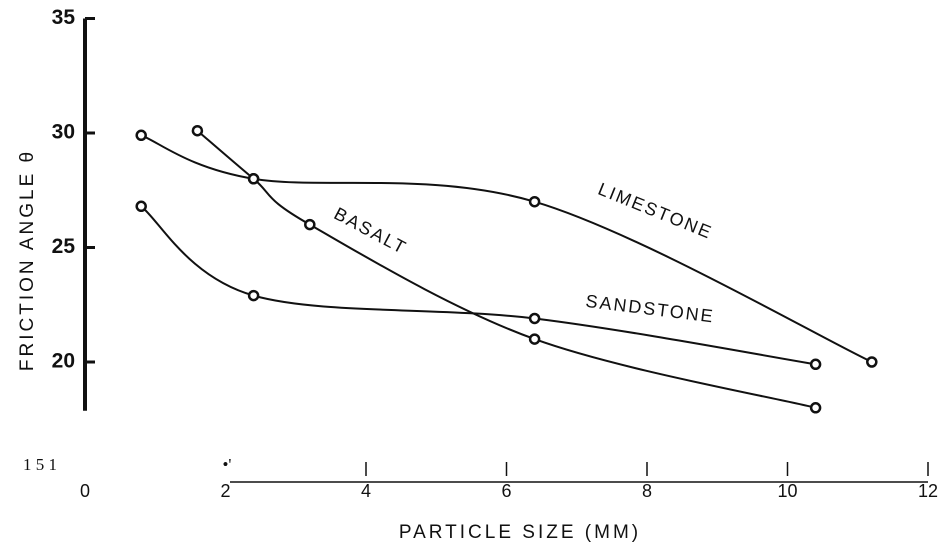  Describe the element at coordinates (85, 491) in the screenshot. I see `x-tick-label: 0` at that location.